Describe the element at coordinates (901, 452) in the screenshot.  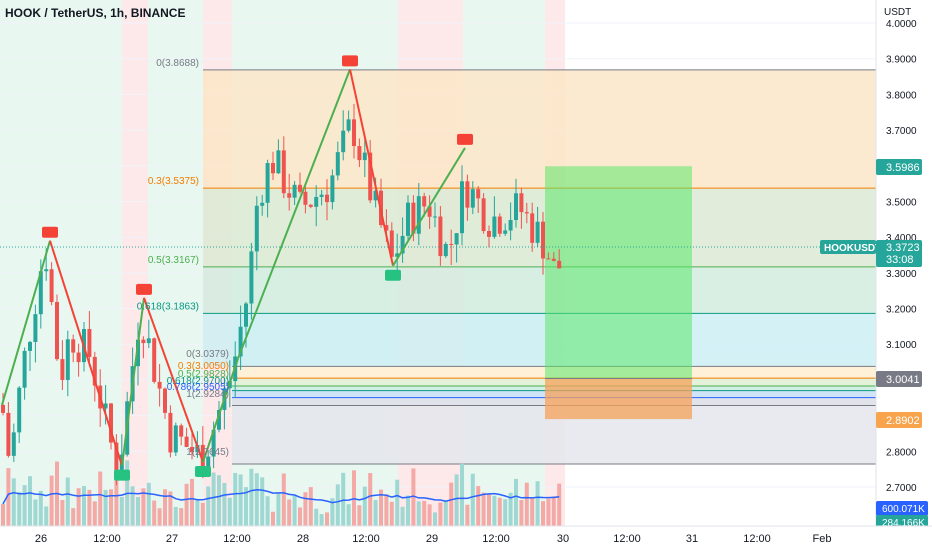
I see `price-tick-label: 2.8000` at that location.